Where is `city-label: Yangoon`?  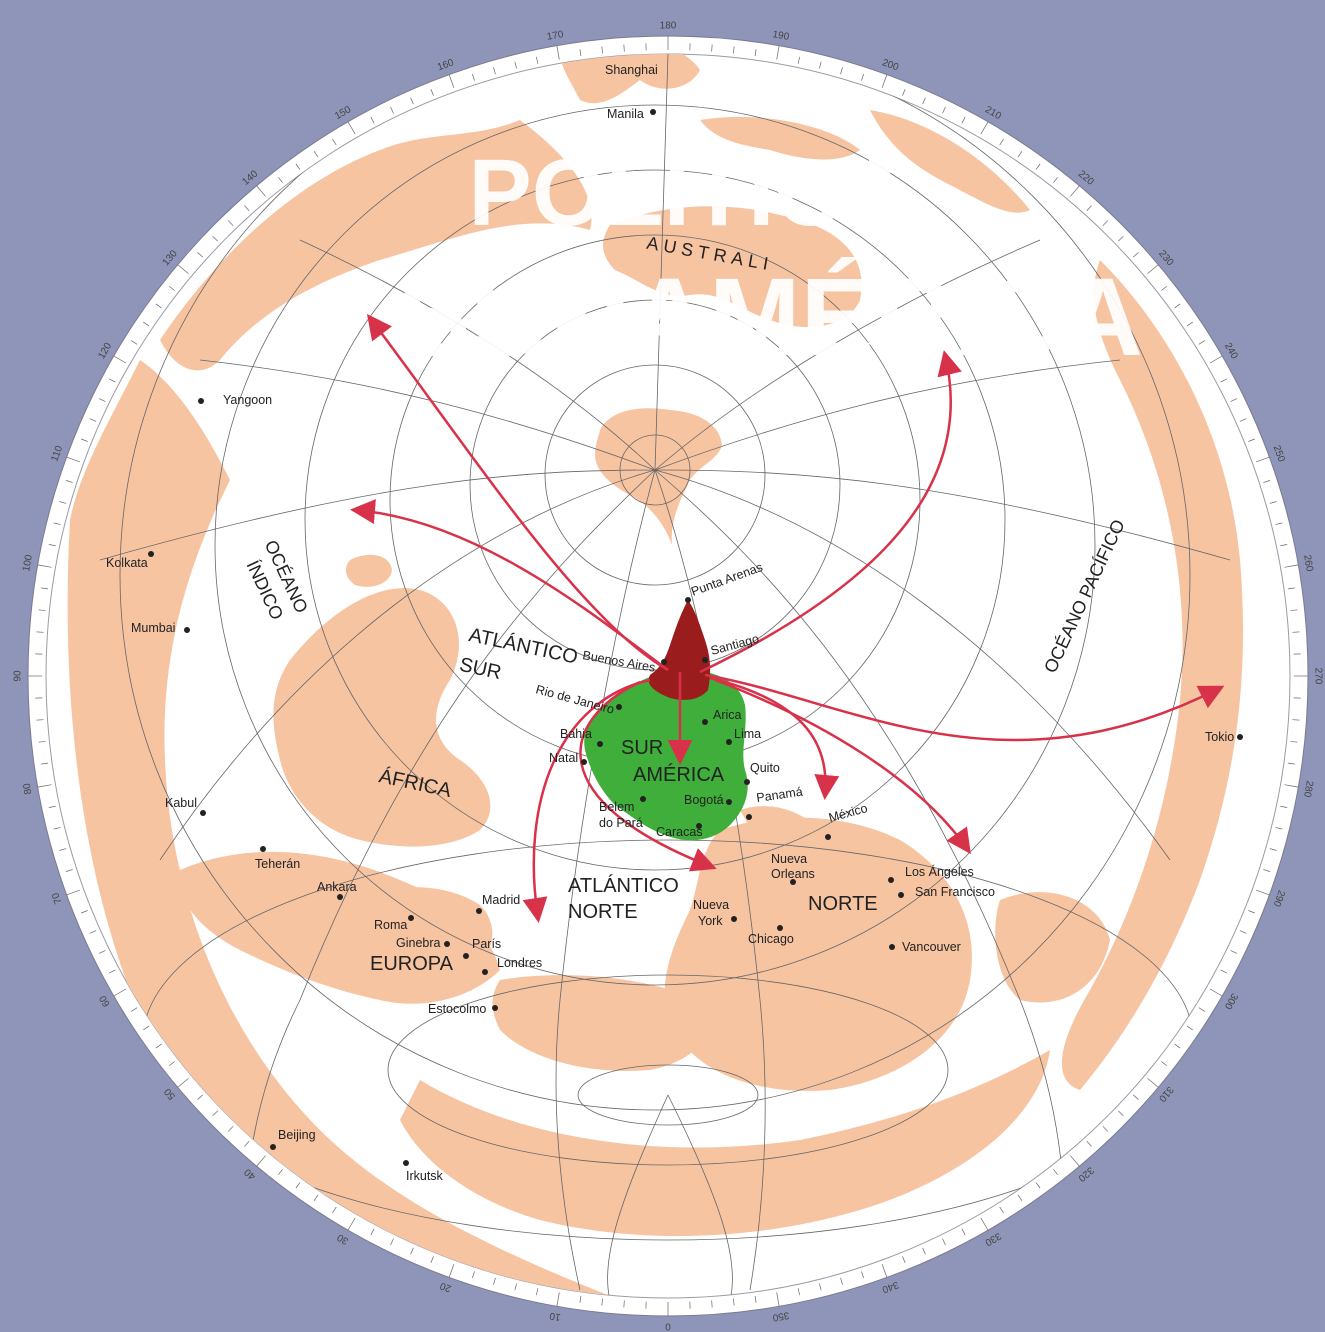
city-label: Yangoon is located at coordinates (247, 400).